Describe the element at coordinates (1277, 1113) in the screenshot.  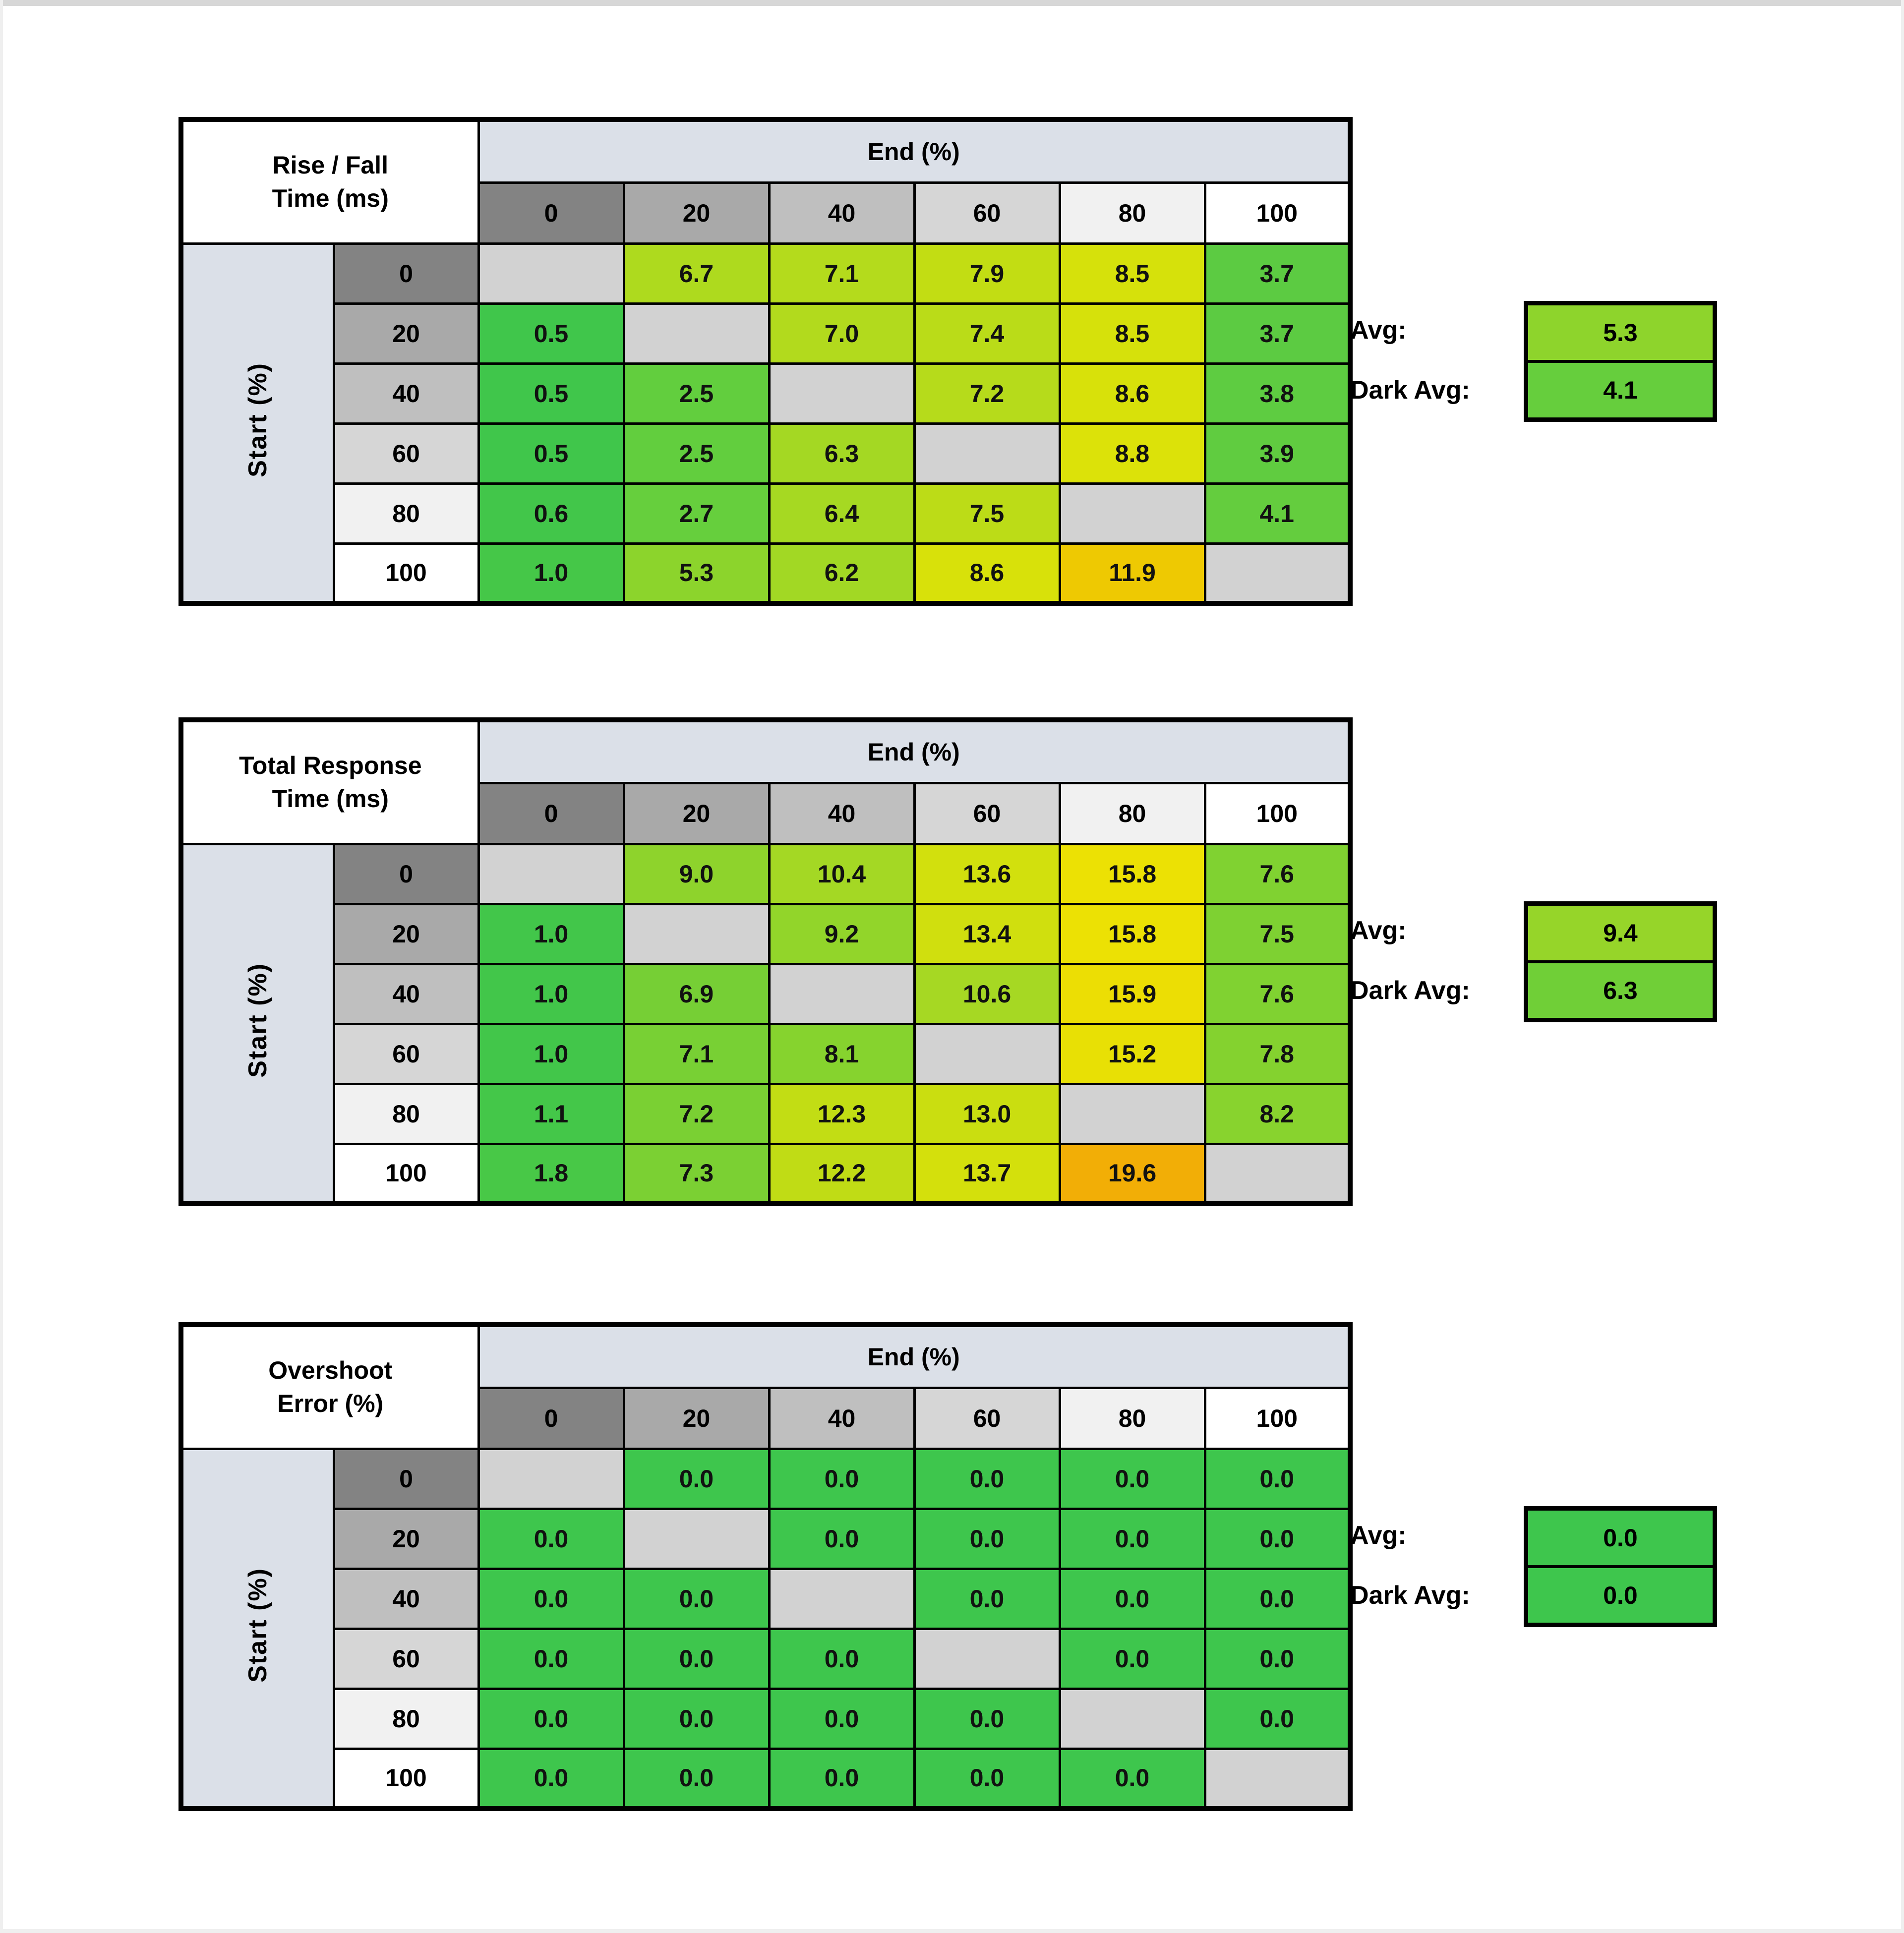
I see `heatmap-cell: 8.2` at that location.